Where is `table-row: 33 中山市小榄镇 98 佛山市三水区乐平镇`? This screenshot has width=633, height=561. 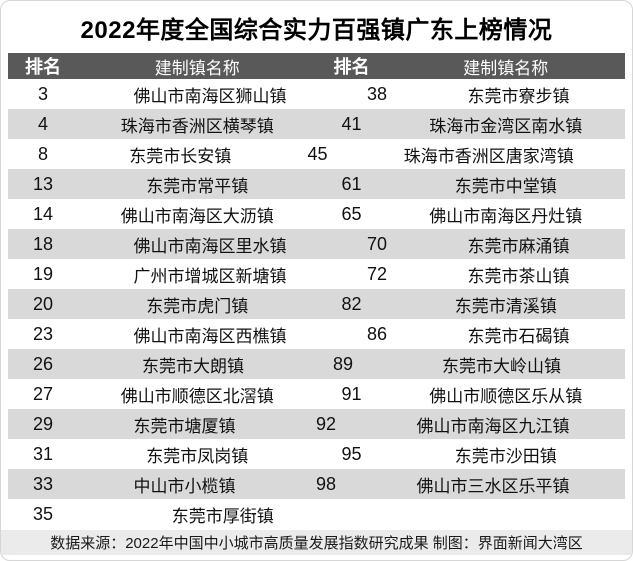
table-row: 33 中山市小榄镇 98 佛山市三水区乐平镇 is located at coordinates (316, 484).